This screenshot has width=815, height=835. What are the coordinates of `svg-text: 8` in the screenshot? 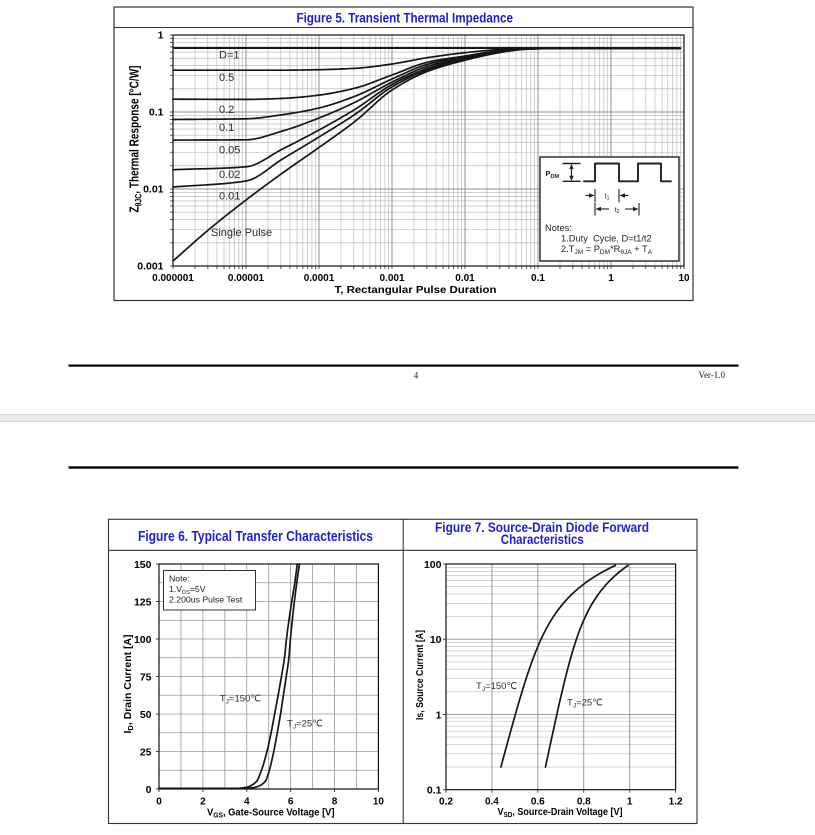 It's located at (335, 802).